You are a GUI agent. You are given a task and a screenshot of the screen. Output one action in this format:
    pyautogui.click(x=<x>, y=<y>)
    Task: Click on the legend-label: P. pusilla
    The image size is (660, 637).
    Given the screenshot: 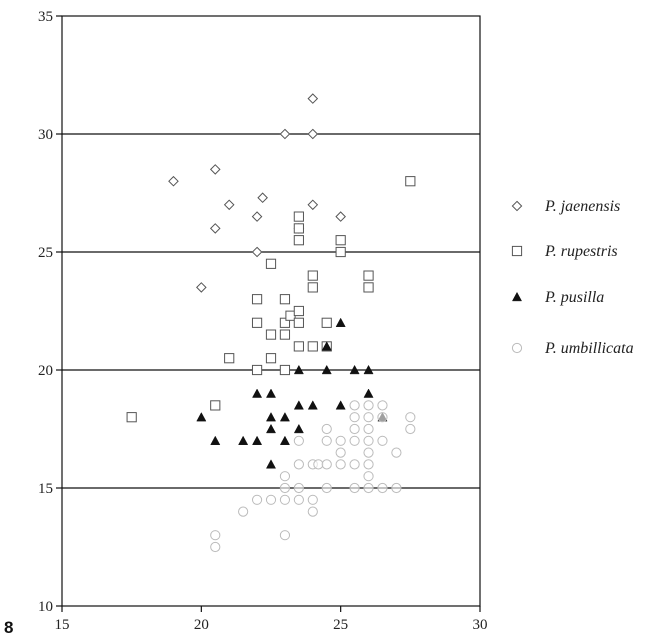 What is the action you would take?
    pyautogui.click(x=574, y=297)
    